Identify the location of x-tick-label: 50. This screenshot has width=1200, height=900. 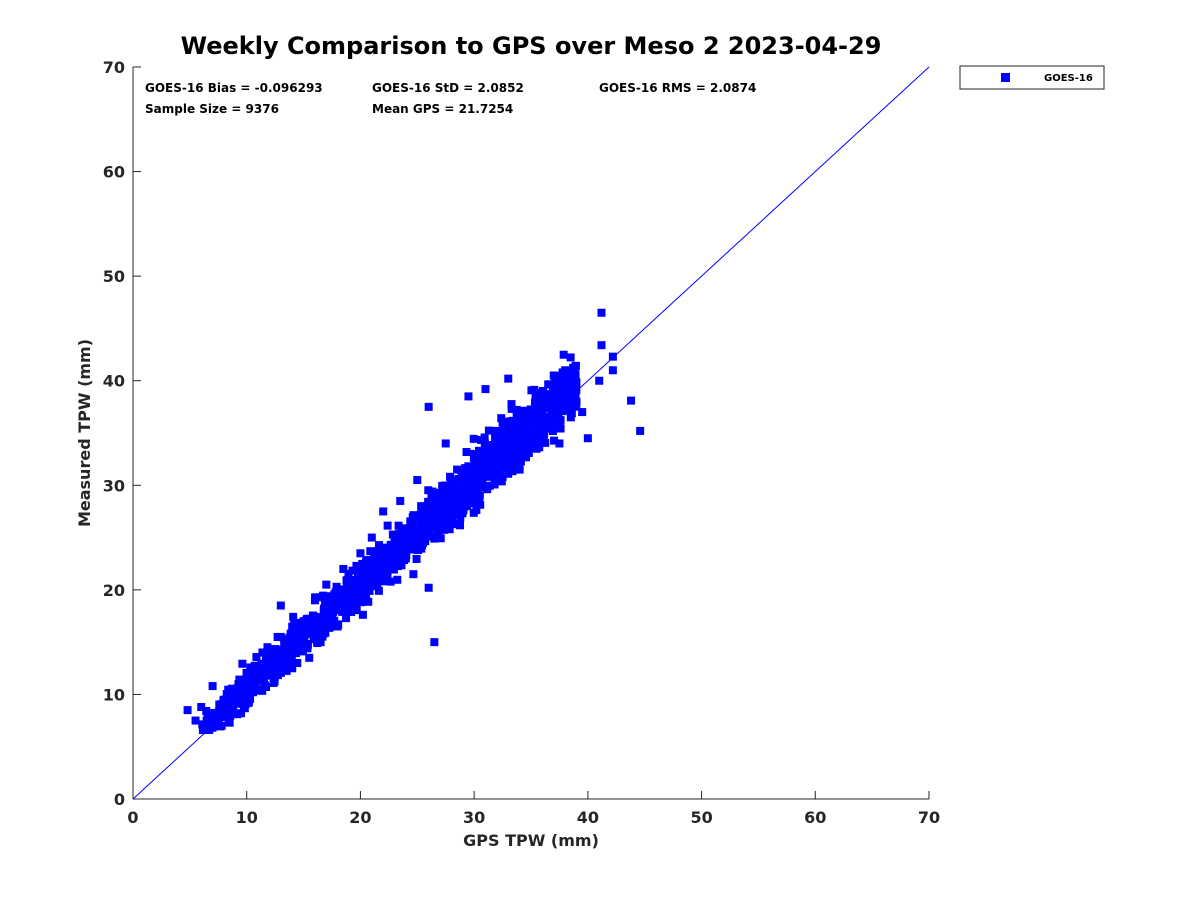
(701, 817).